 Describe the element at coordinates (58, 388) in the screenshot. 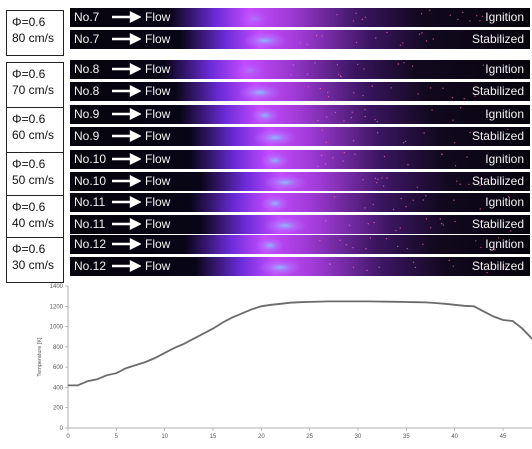

I see `y-tick-label: 400` at that location.